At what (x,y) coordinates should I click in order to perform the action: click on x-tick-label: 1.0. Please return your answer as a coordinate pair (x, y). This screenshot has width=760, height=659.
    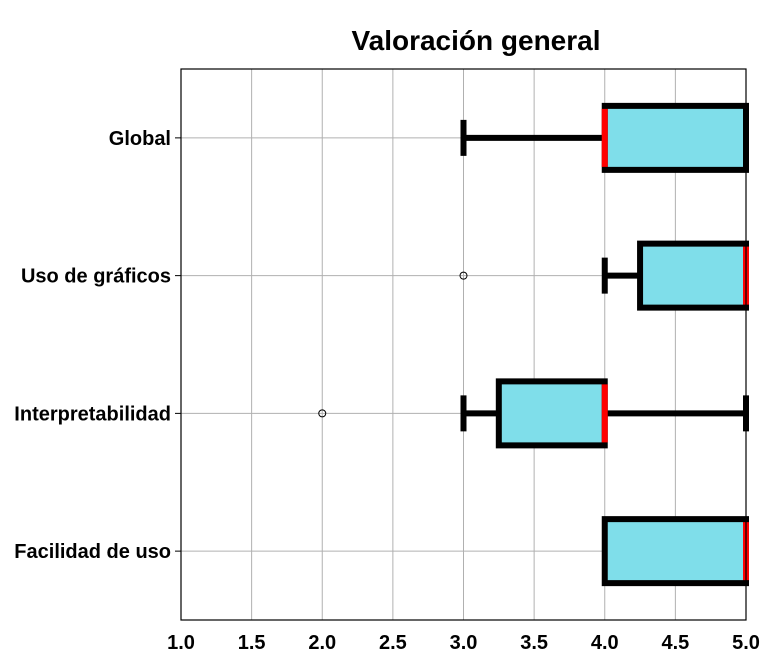
    Looking at the image, I should click on (181, 643).